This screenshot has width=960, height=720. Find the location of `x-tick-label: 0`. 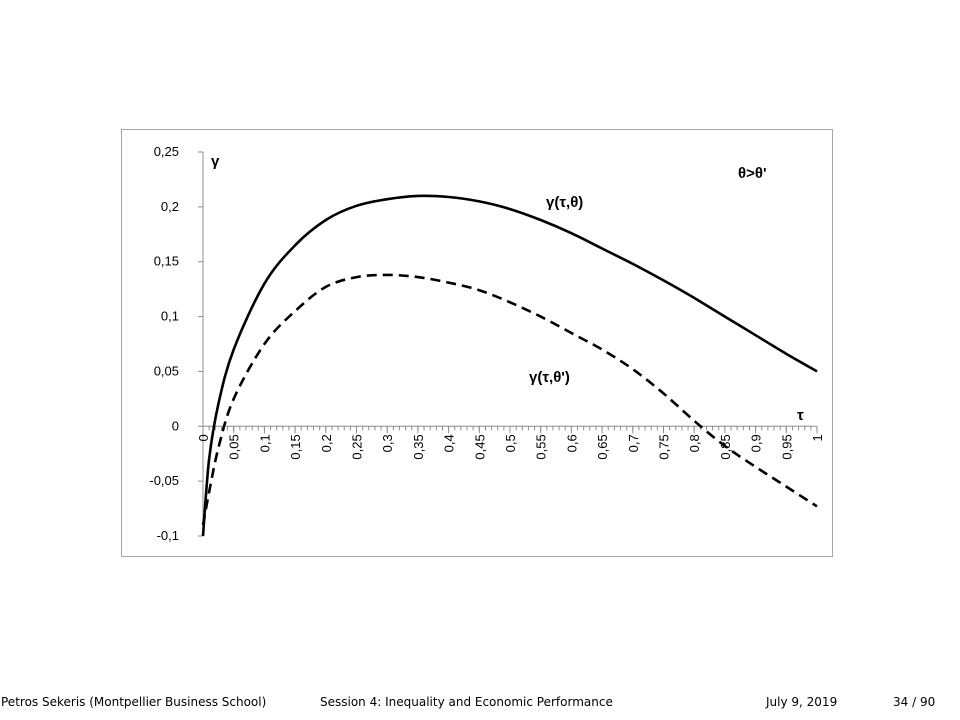

x-tick-label: 0 is located at coordinates (203, 437).